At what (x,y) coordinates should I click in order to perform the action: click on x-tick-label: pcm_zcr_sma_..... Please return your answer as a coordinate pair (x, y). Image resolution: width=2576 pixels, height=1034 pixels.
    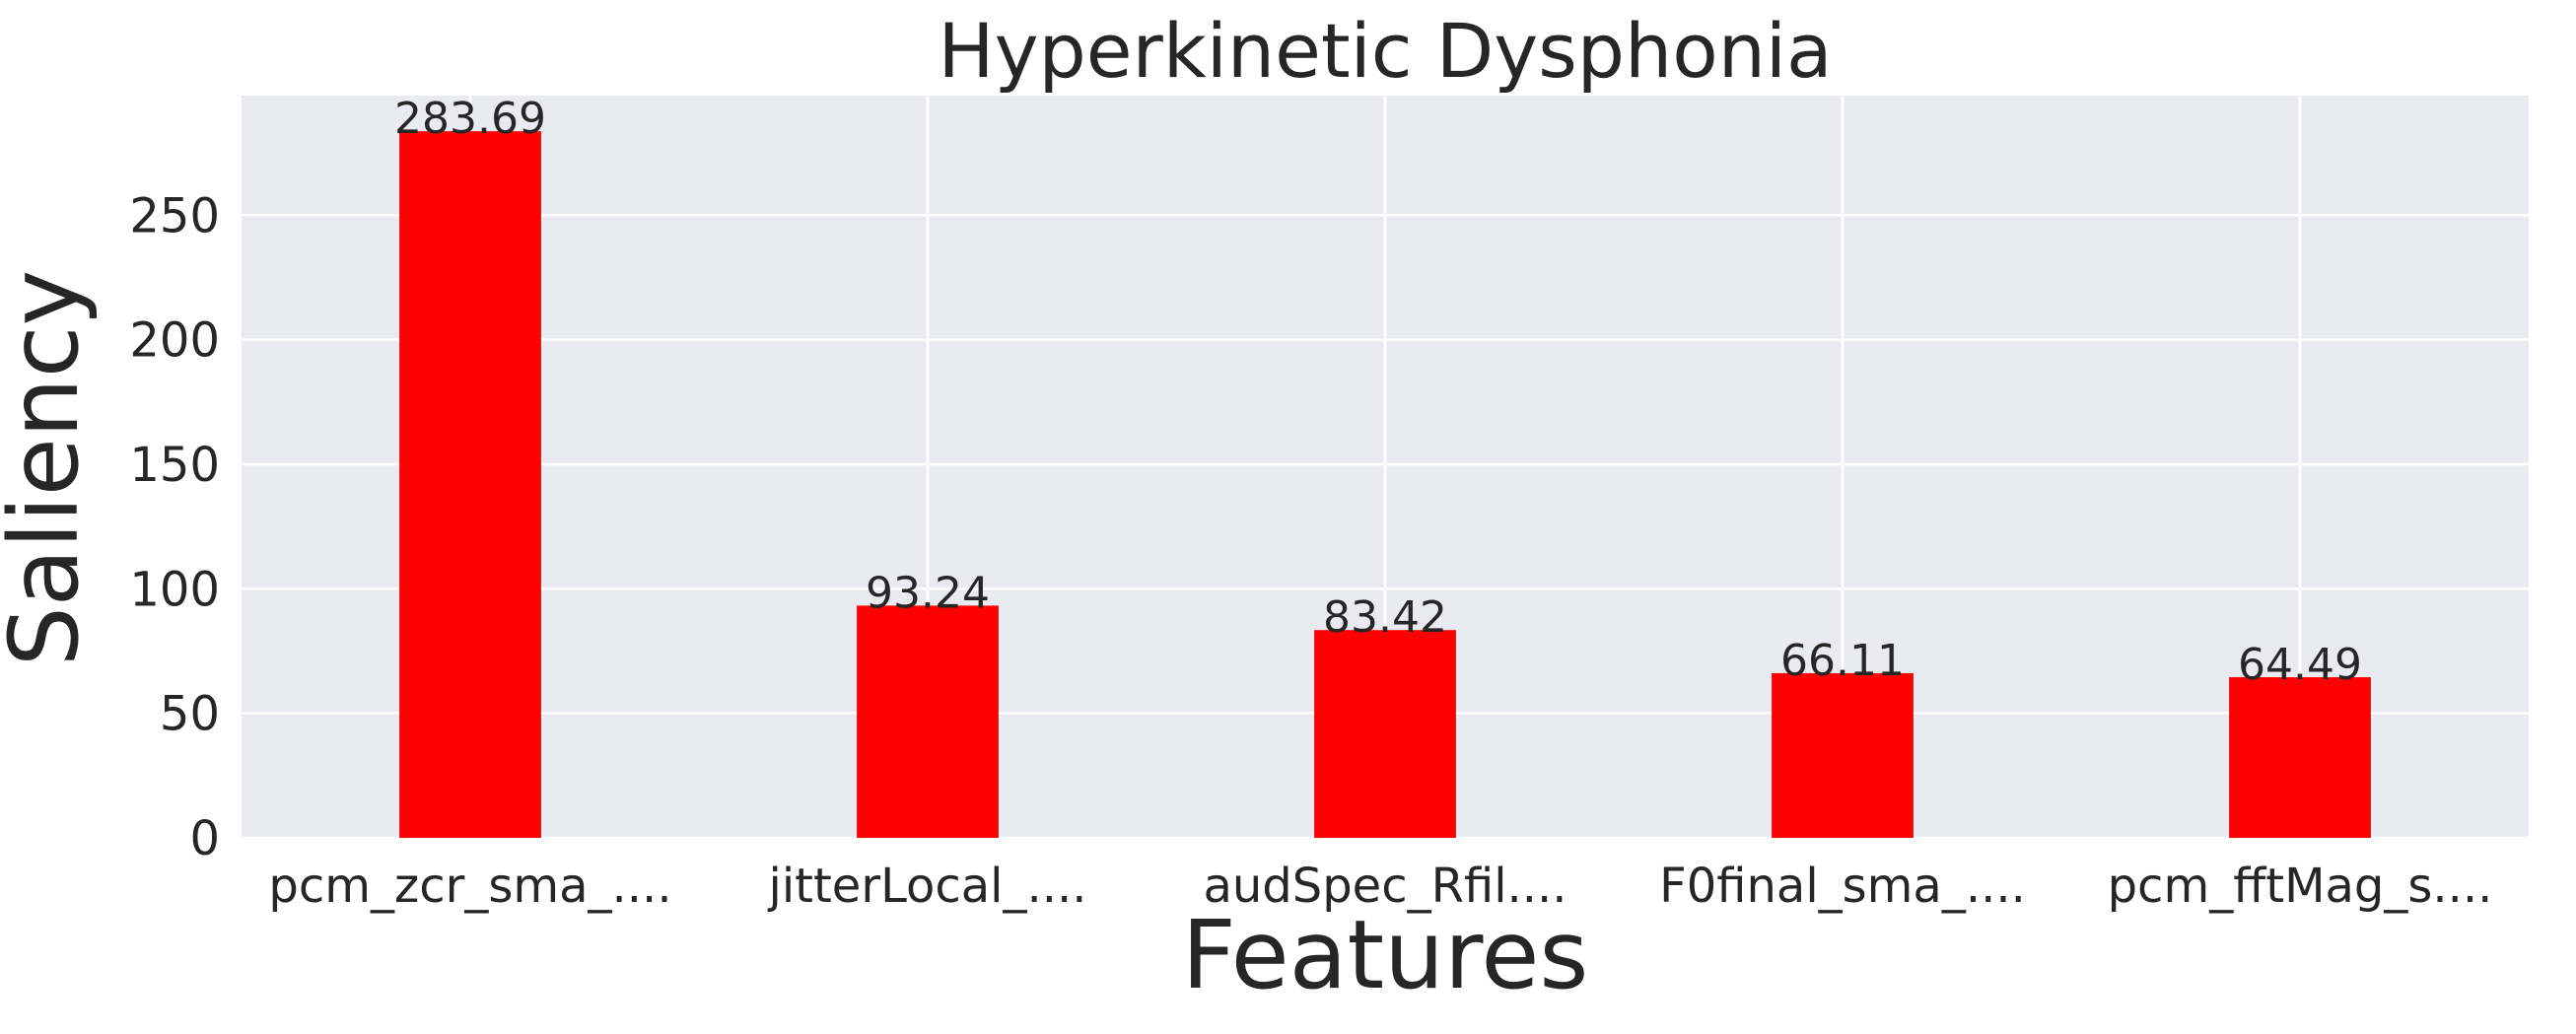
    Looking at the image, I should click on (470, 886).